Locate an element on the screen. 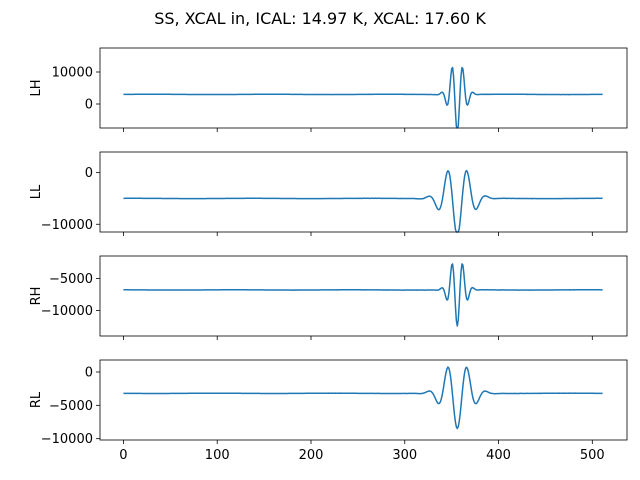 This screenshot has height=480, width=640. x-tick-label: 500 is located at coordinates (592, 455).